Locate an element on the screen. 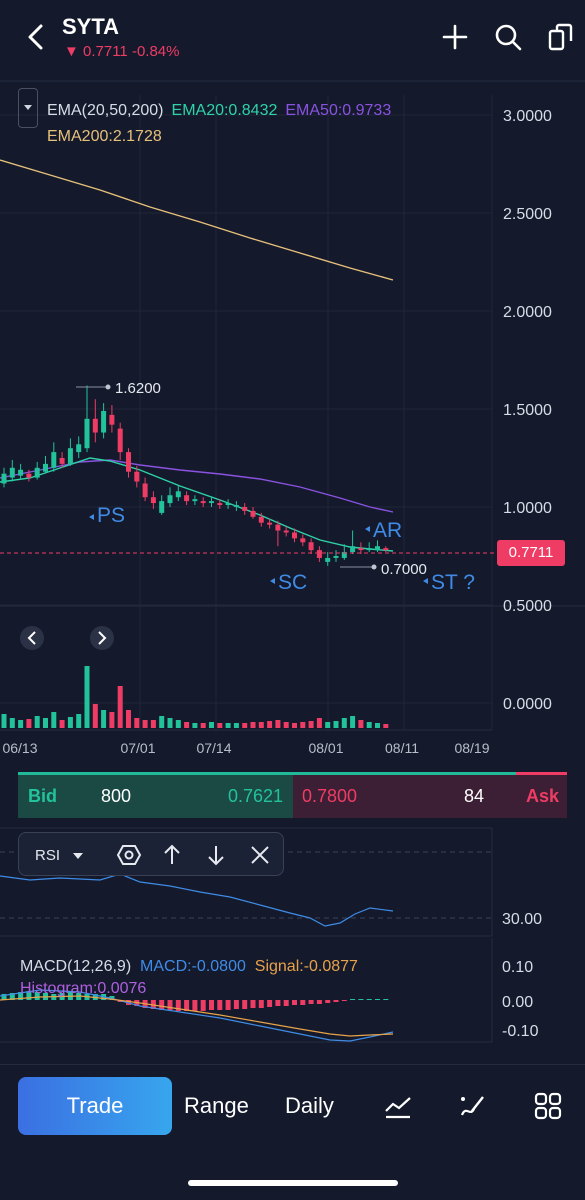  grid-menu-icon is located at coordinates (548, 1106).